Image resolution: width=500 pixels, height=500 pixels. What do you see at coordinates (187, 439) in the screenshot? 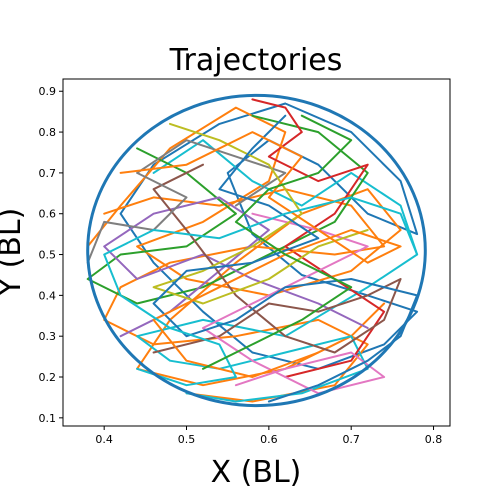
I see `x-tick-label: 0.5` at bounding box center [187, 439].